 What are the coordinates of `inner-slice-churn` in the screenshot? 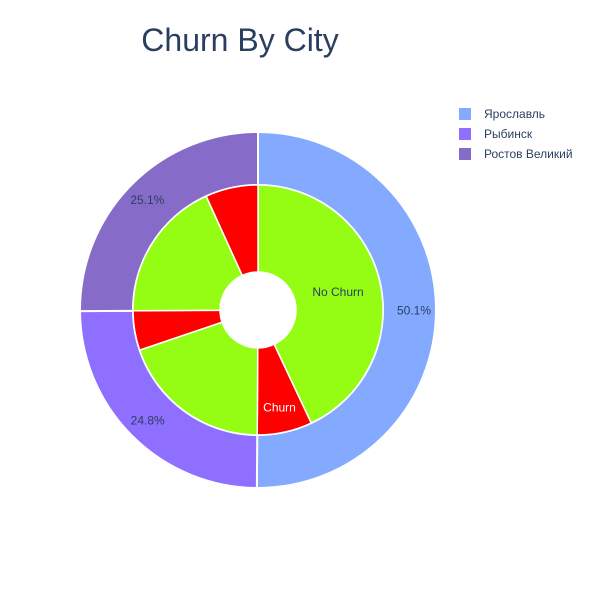 It's located at (232, 230).